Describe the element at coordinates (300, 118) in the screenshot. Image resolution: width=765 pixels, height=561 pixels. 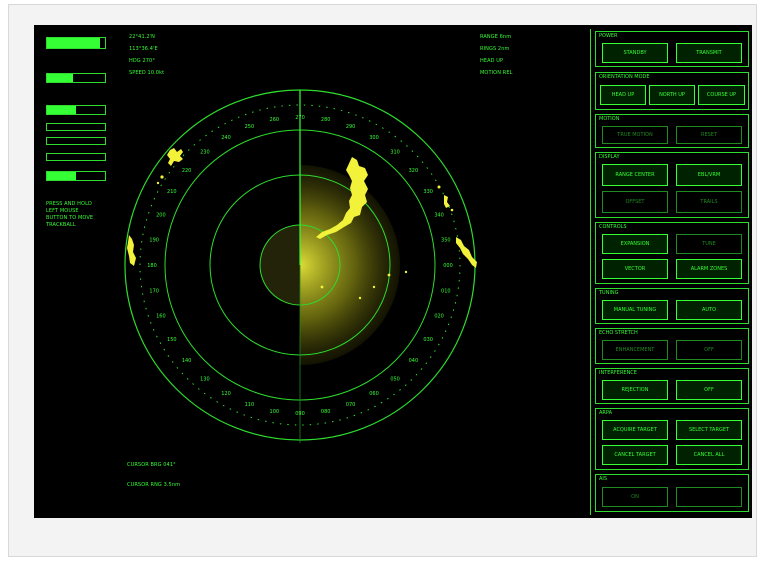
I see `bearing-label: 270` at that location.